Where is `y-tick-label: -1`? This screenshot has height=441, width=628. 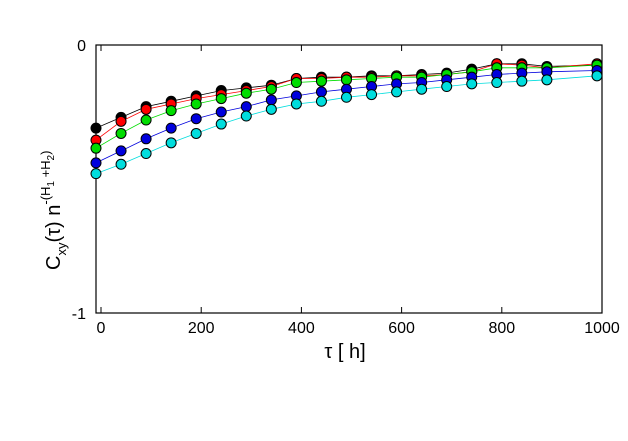
y-tick-label: -1 is located at coordinates (79, 314).